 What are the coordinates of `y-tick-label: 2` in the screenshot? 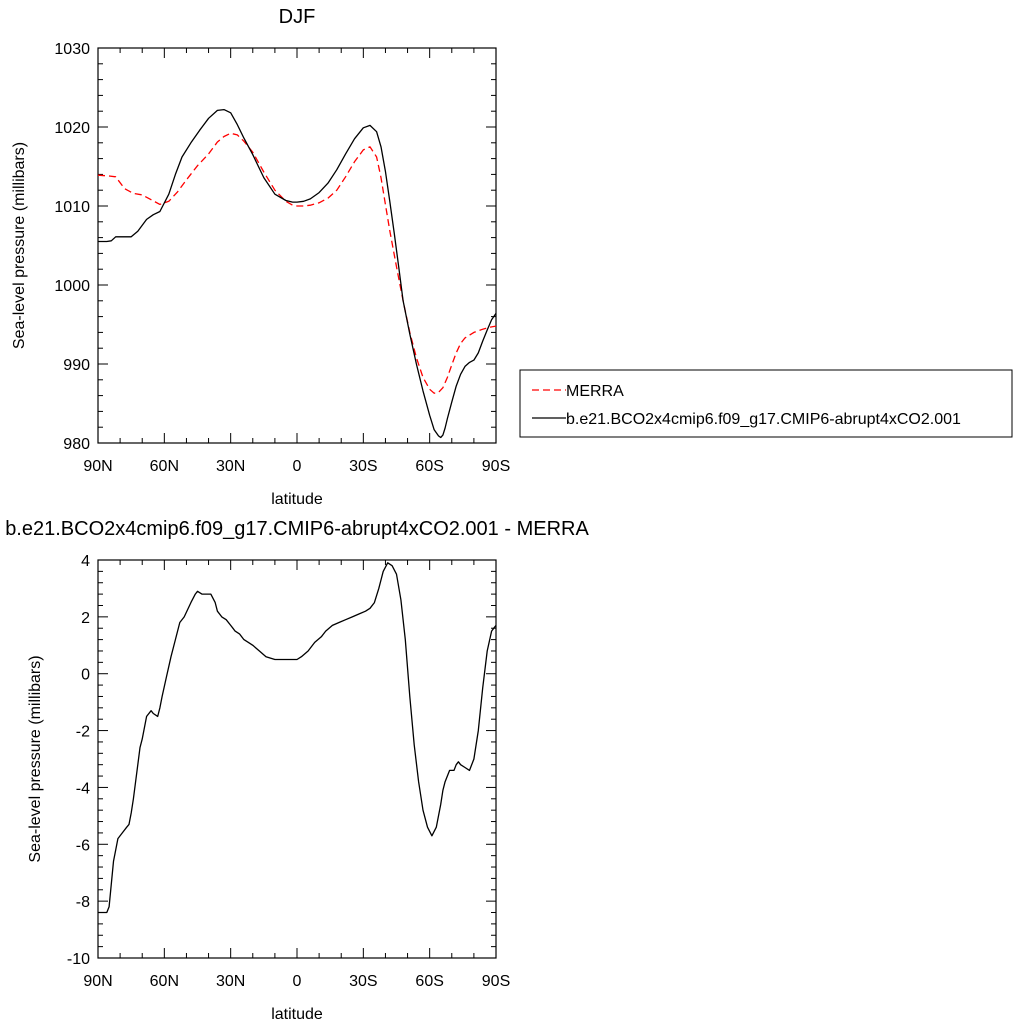 It's located at (85, 618).